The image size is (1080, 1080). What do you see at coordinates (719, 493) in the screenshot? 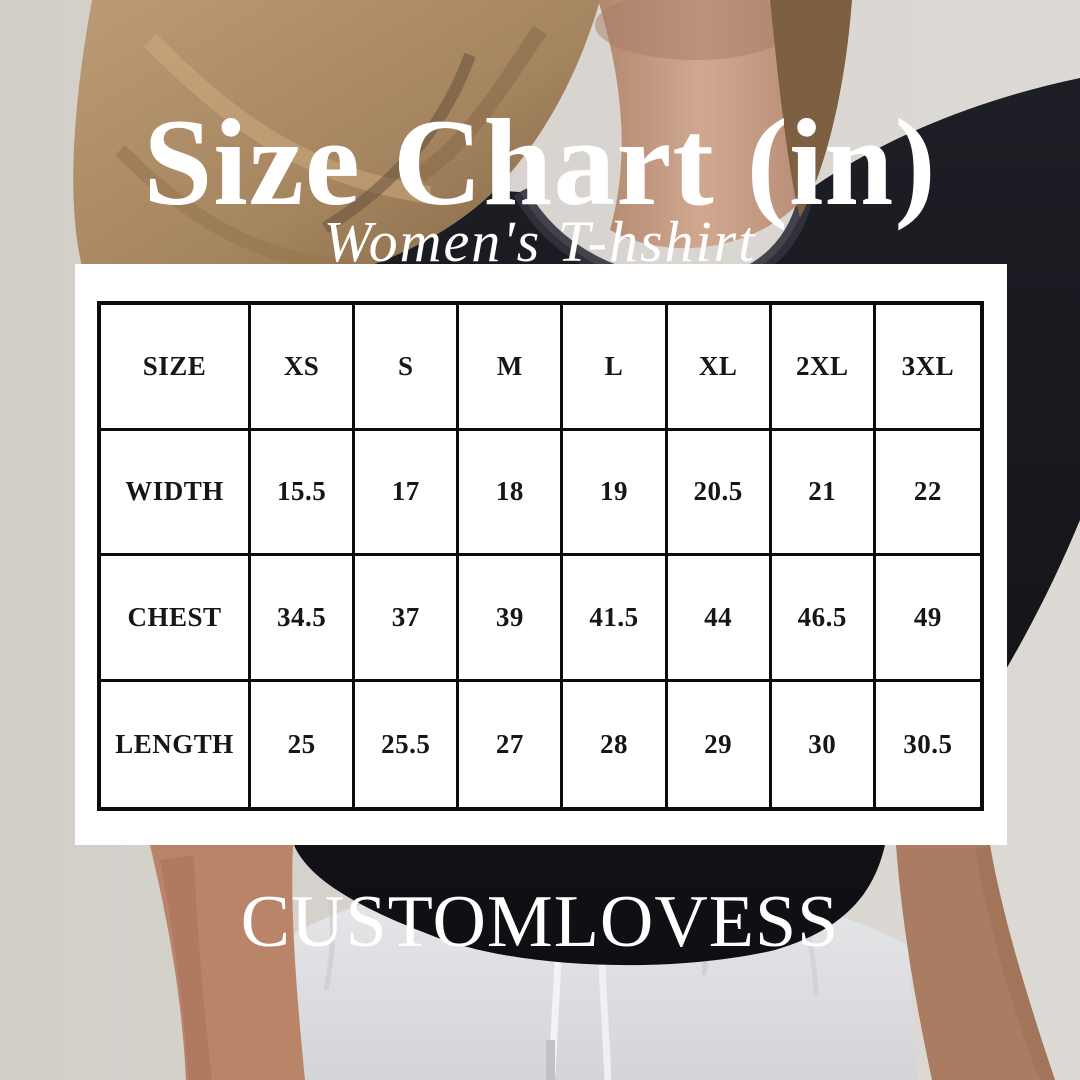
I see `value-cell: 20.5` at bounding box center [719, 493].